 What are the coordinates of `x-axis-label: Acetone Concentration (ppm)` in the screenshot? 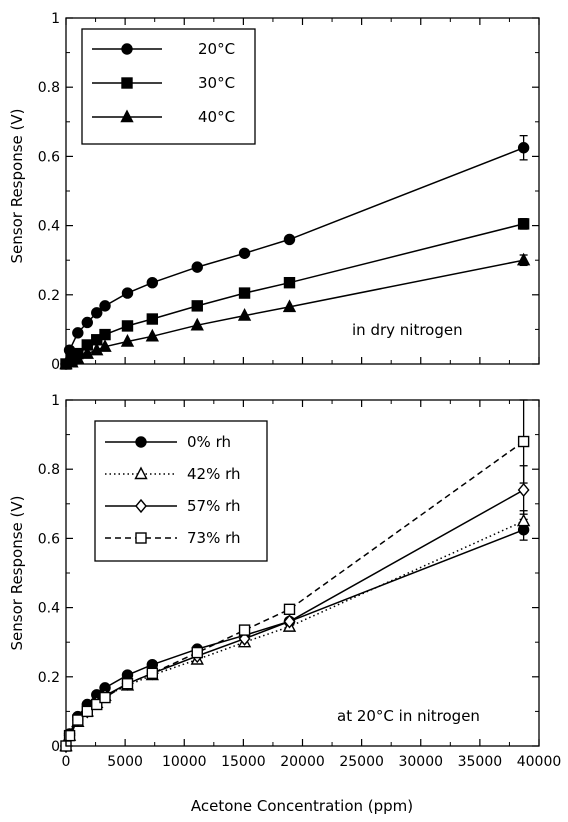 It's located at (302, 806).